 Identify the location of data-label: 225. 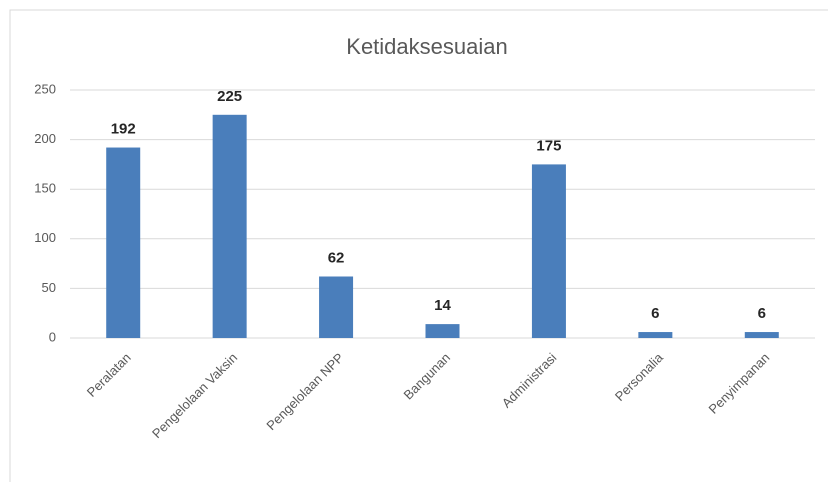
(229, 96).